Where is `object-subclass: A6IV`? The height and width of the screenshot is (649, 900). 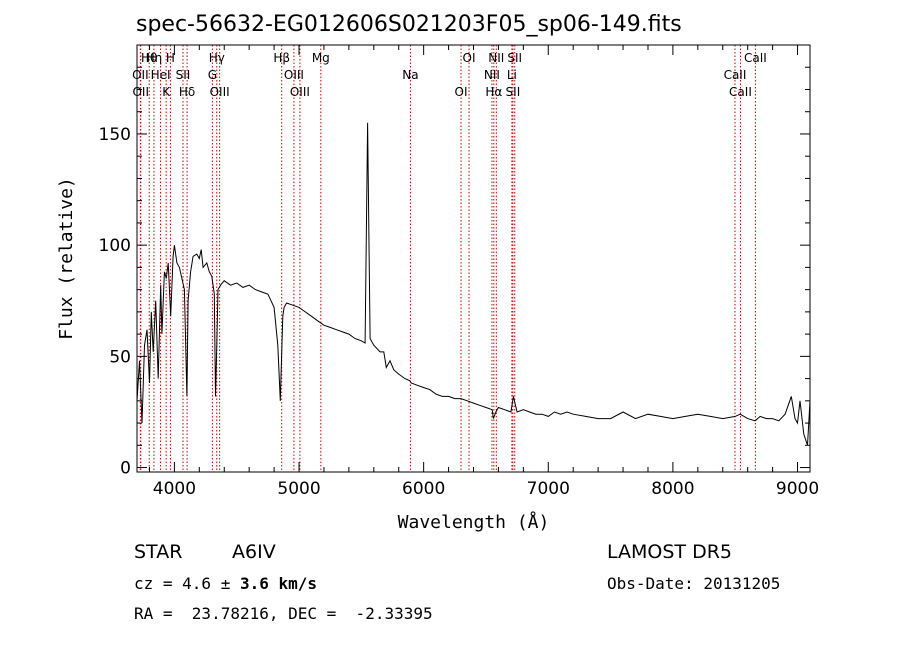 object-subclass: A6IV is located at coordinates (254, 552).